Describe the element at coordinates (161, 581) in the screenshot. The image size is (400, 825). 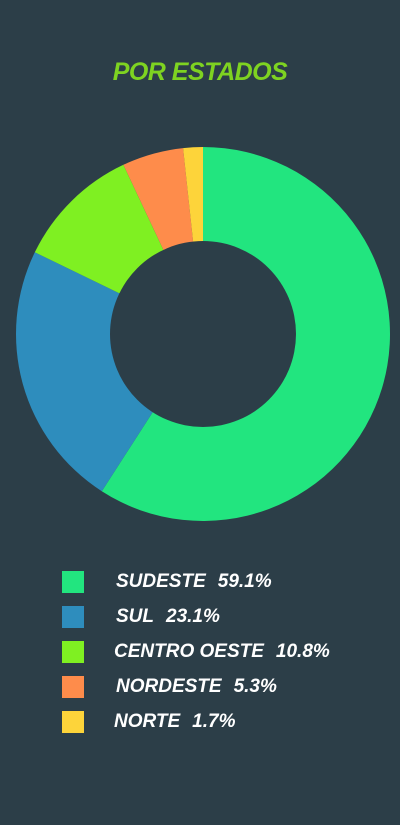
I see `legend-label: SUDESTE` at that location.